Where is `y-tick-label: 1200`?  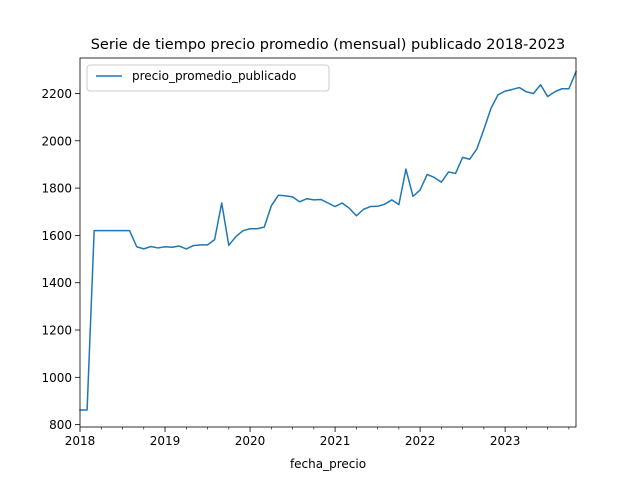 y-tick-label: 1200 is located at coordinates (56, 331).